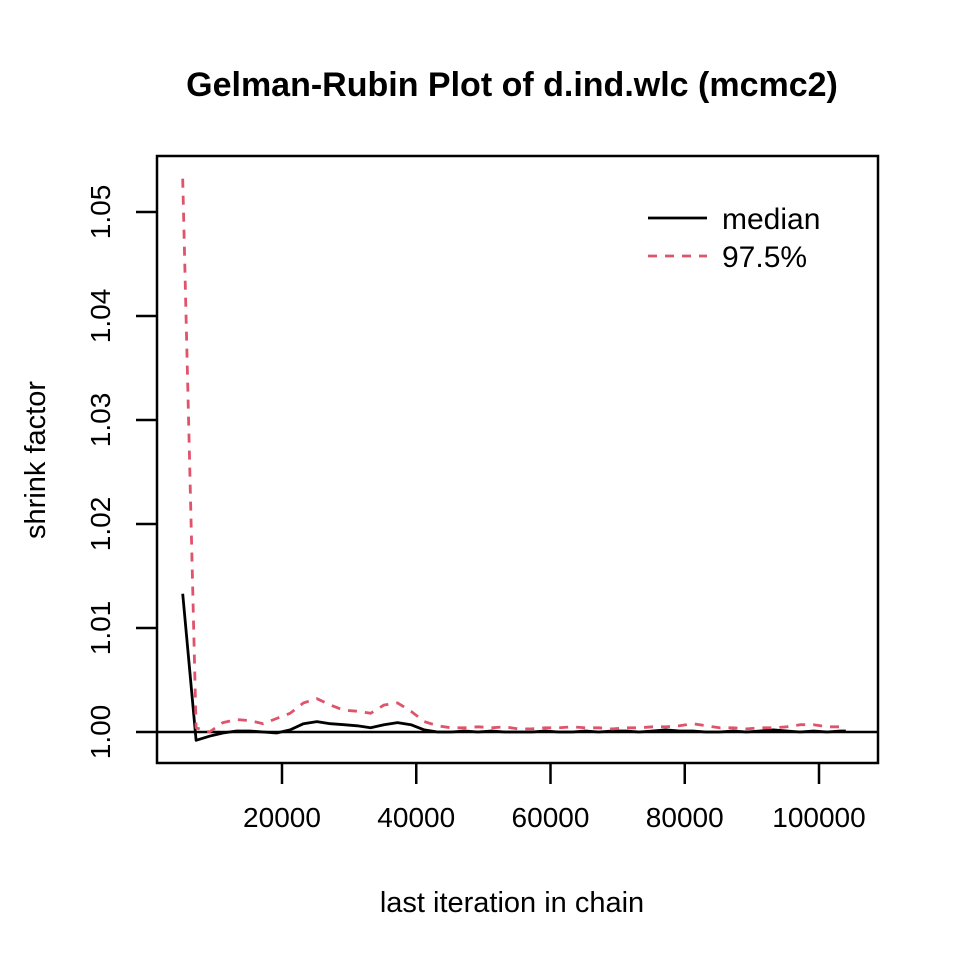 The image size is (960, 960). Describe the element at coordinates (512, 85) in the screenshot. I see `plot-title: Gelman-Rubin Plot of d.ind.wlc (mcmc2)` at that location.